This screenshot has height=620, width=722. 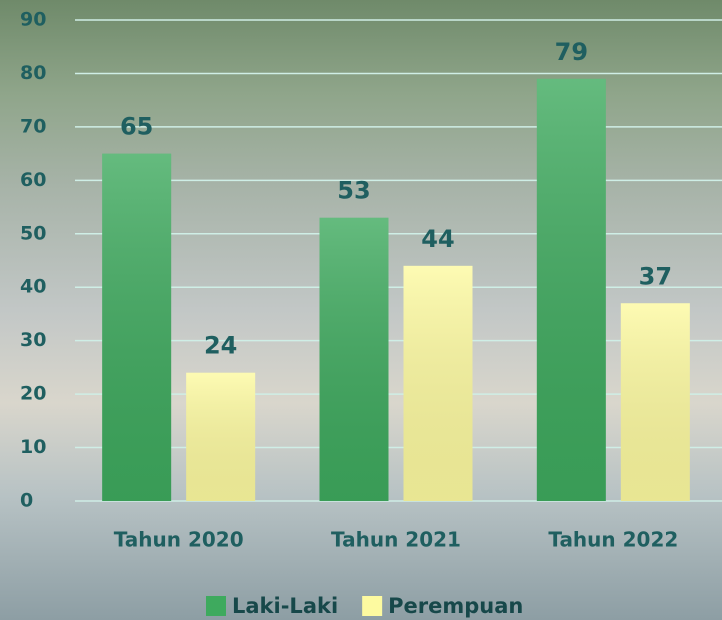 I want to click on y-tick-label: 0, so click(x=26, y=501).